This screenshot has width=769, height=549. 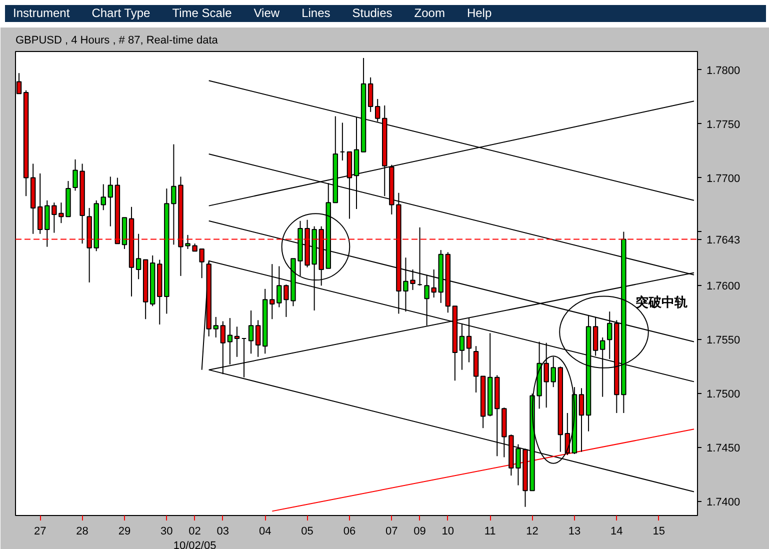 What do you see at coordinates (723, 124) in the screenshot?
I see `y-tick-label: 1.7750` at bounding box center [723, 124].